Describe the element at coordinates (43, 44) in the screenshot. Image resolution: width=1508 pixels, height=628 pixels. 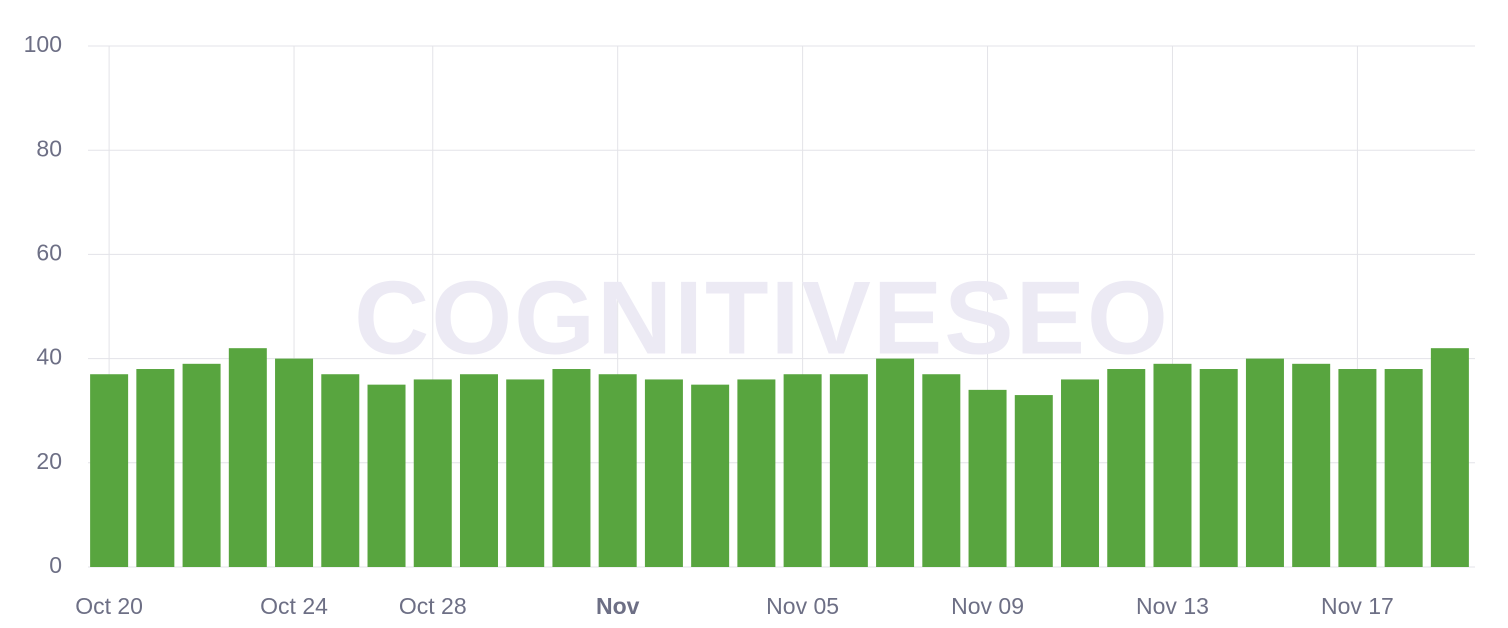
I see `y-tick-label: 100` at that location.